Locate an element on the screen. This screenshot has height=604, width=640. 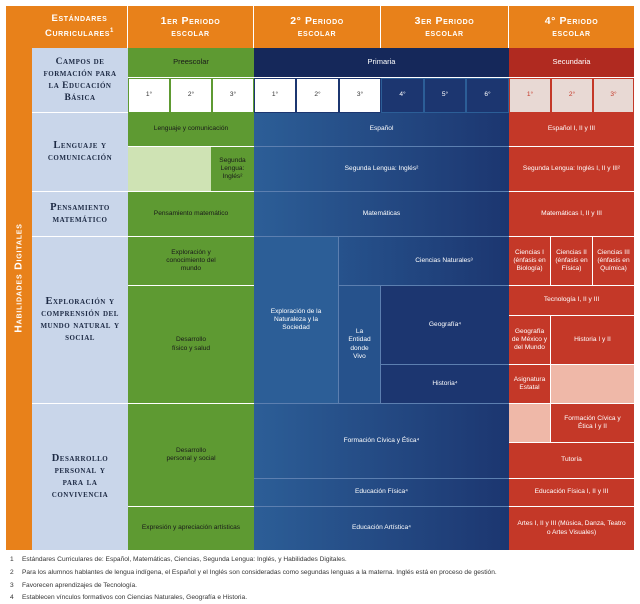
cell-formacion-sec: Formación Cívica y Ética I y II is located at coordinates (592, 423).